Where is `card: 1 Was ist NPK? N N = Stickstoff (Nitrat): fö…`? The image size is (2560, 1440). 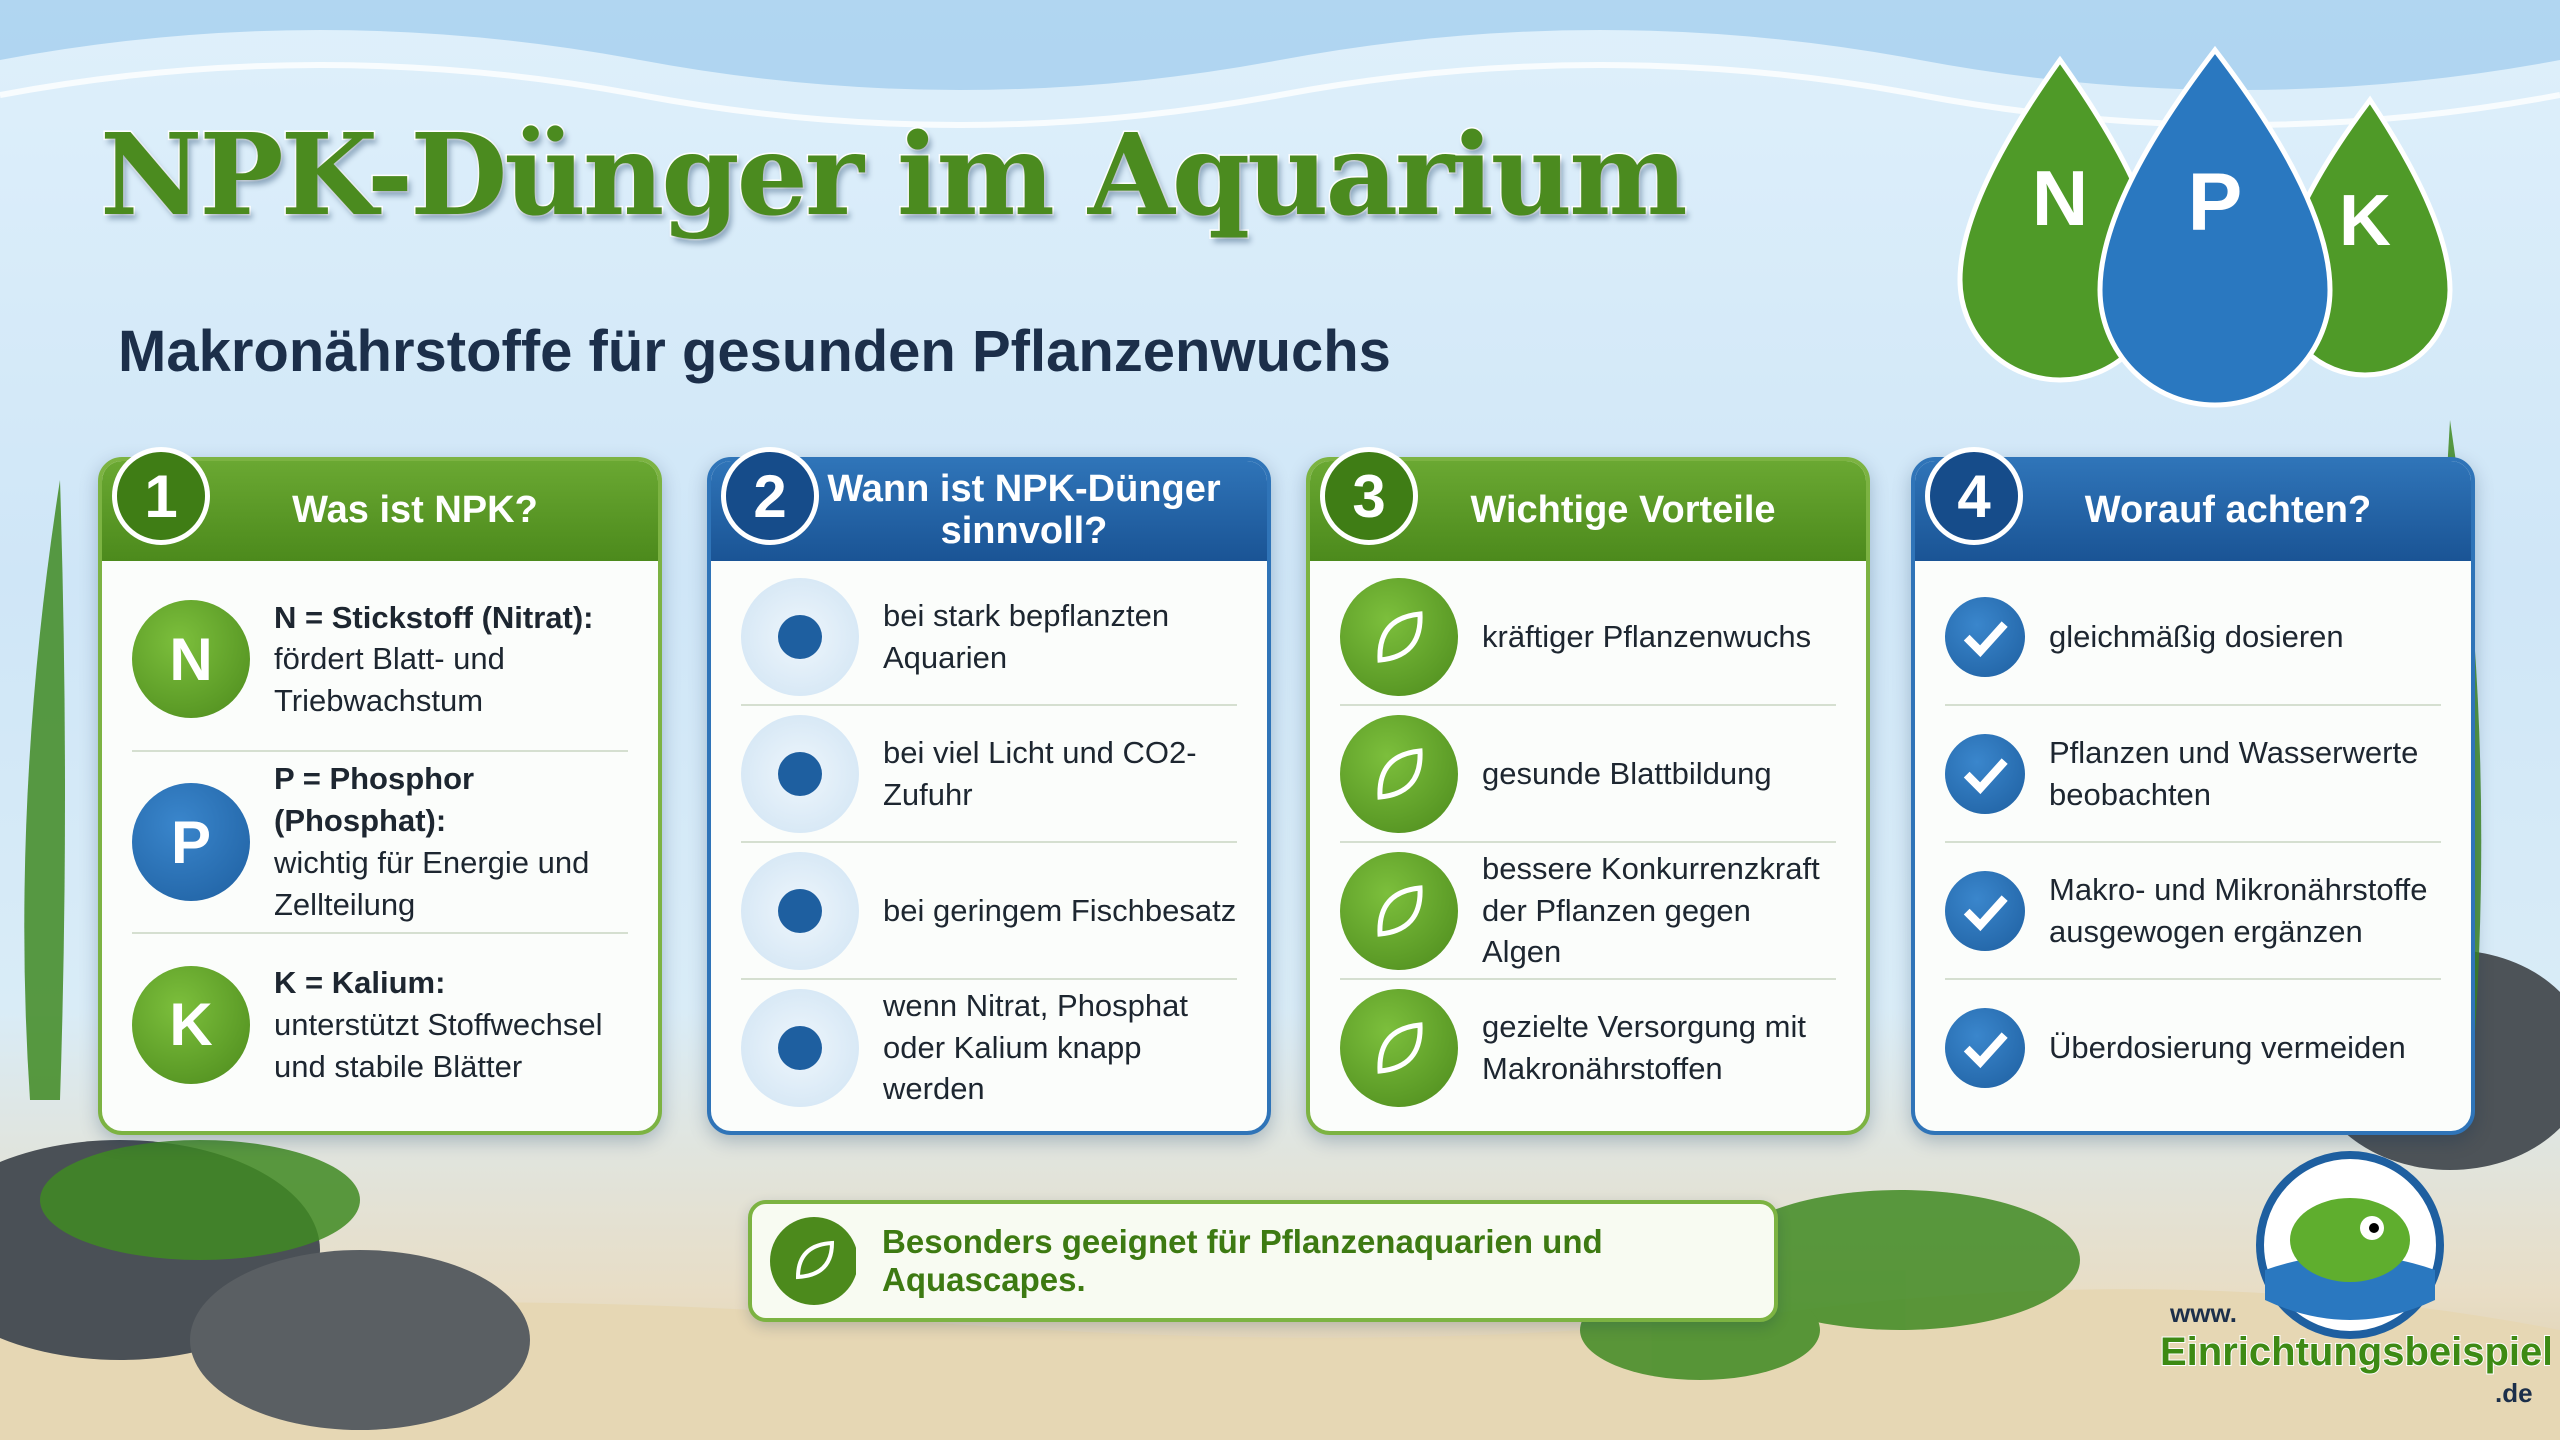 card: 1 Was ist NPK? N N = Stickstoff (Nitrat): fö… is located at coordinates (380, 791).